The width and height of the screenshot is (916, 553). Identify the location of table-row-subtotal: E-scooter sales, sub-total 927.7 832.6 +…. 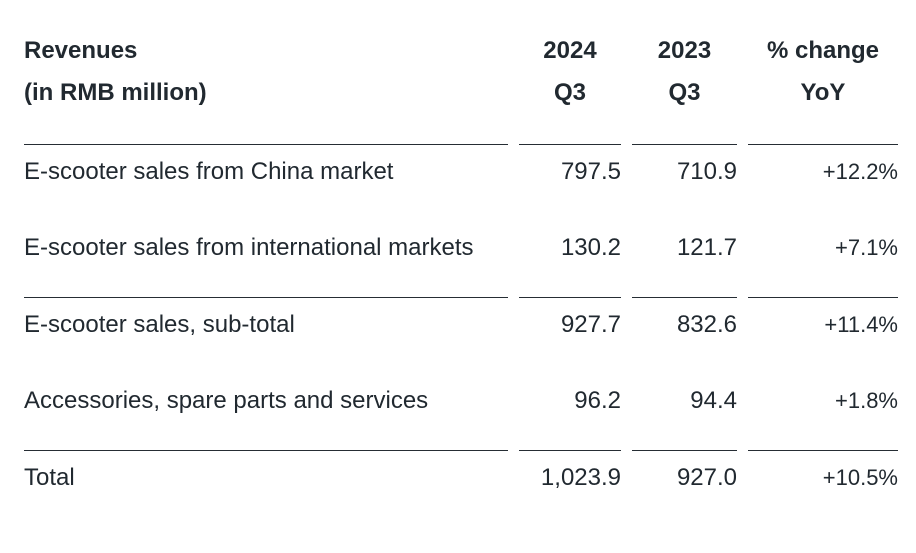
(461, 335).